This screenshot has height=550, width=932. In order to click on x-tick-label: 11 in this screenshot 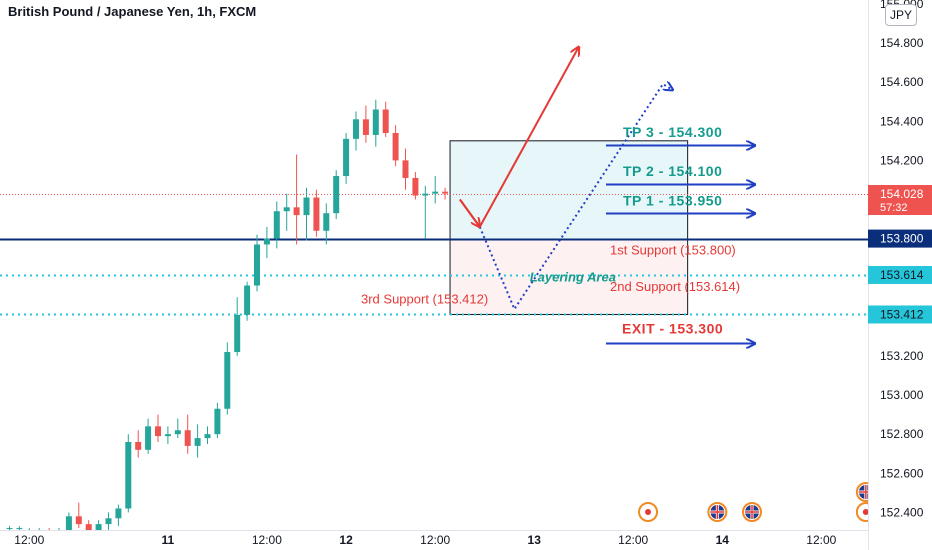, I will do `click(168, 540)`.